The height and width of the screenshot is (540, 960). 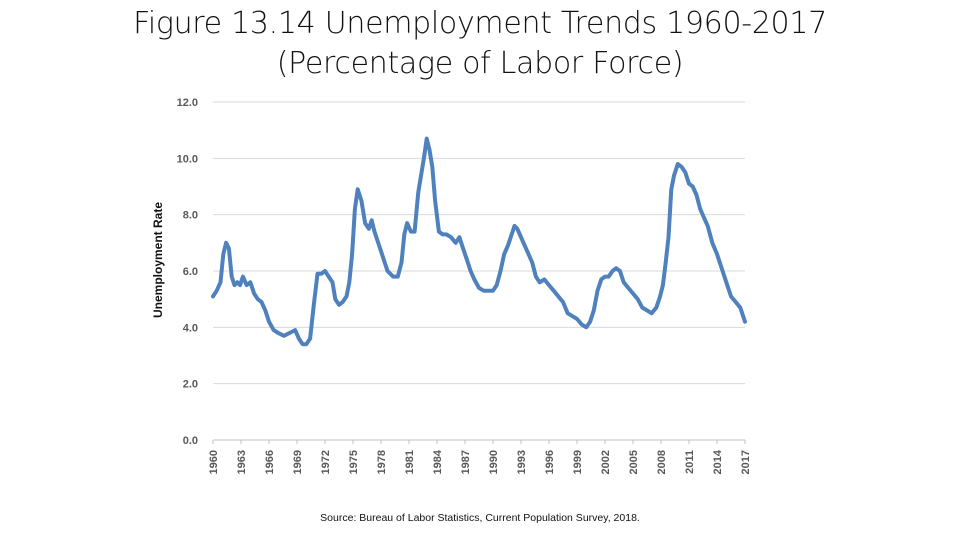 I want to click on x-tick-label: 1999, so click(x=578, y=462).